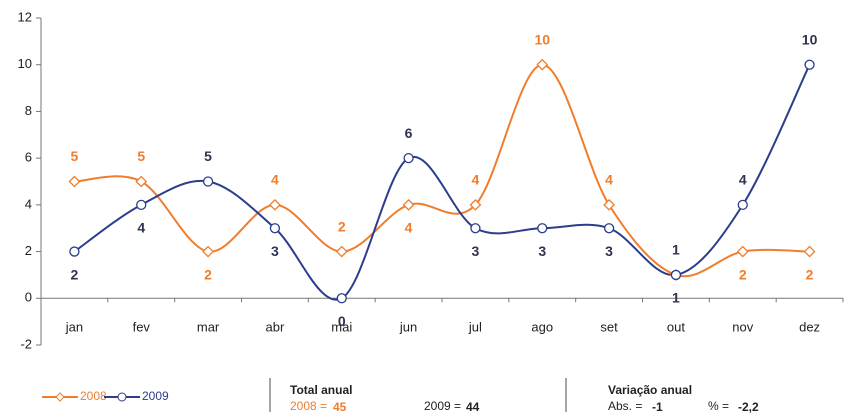 This screenshot has height=419, width=850. Describe the element at coordinates (93, 396) in the screenshot. I see `legend-label: 2008` at that location.